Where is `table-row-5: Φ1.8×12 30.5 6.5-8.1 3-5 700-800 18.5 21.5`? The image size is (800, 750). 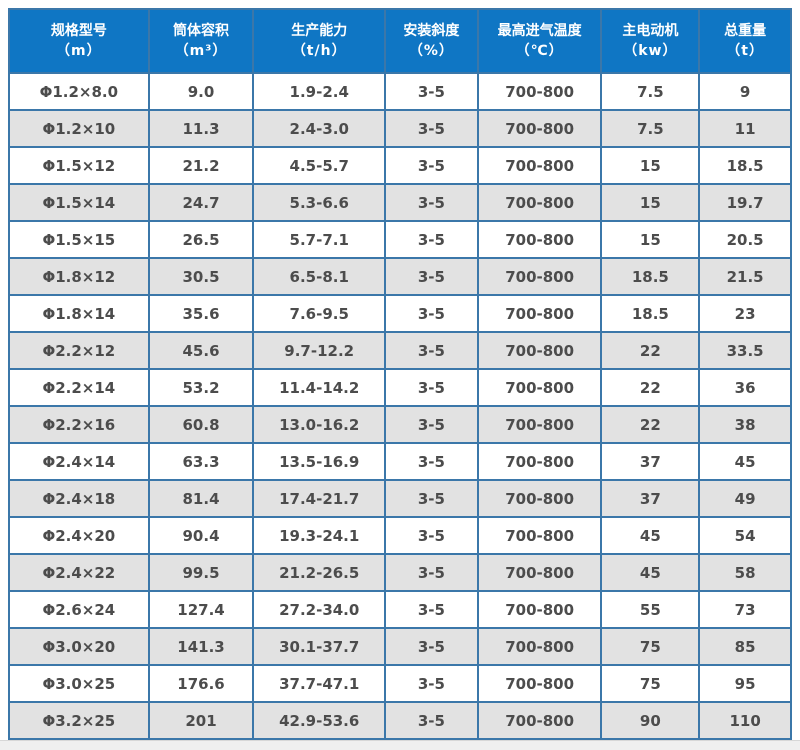
table-row-5: Φ1.8×12 30.5 6.5-8.1 3-5 700-800 18.5 21.5 is located at coordinates (400, 276).